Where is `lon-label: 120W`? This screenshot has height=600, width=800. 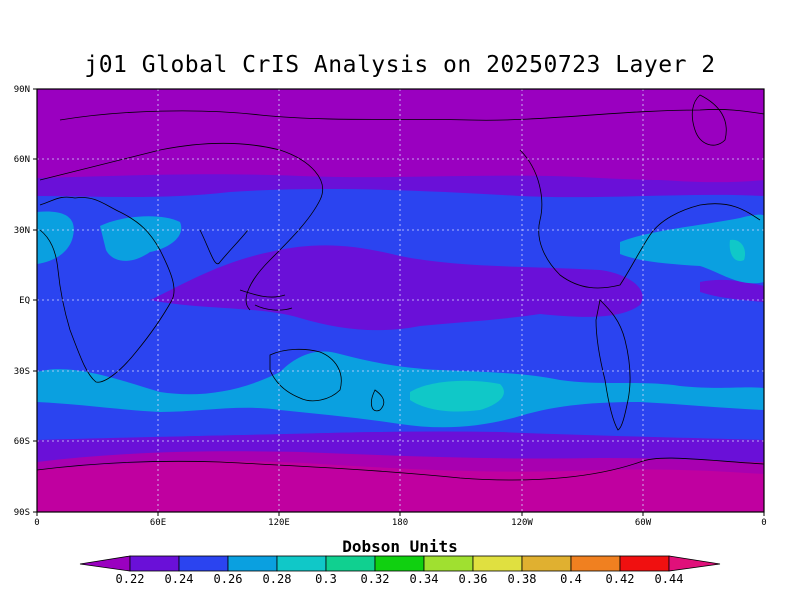 lon-label: 120W is located at coordinates (522, 523).